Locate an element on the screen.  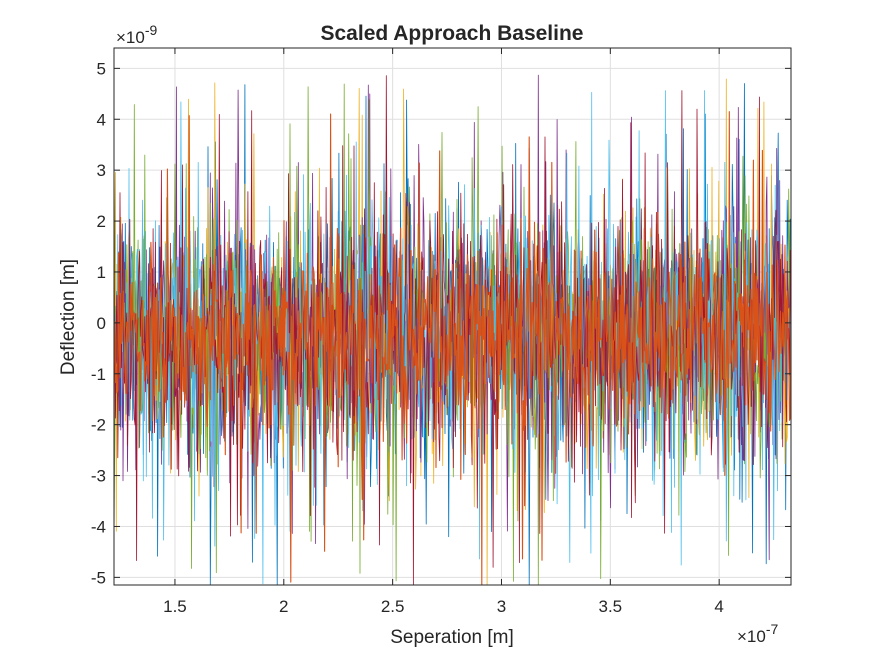
x-exponent-label: ×10⁻⁷ is located at coordinates (758, 633).